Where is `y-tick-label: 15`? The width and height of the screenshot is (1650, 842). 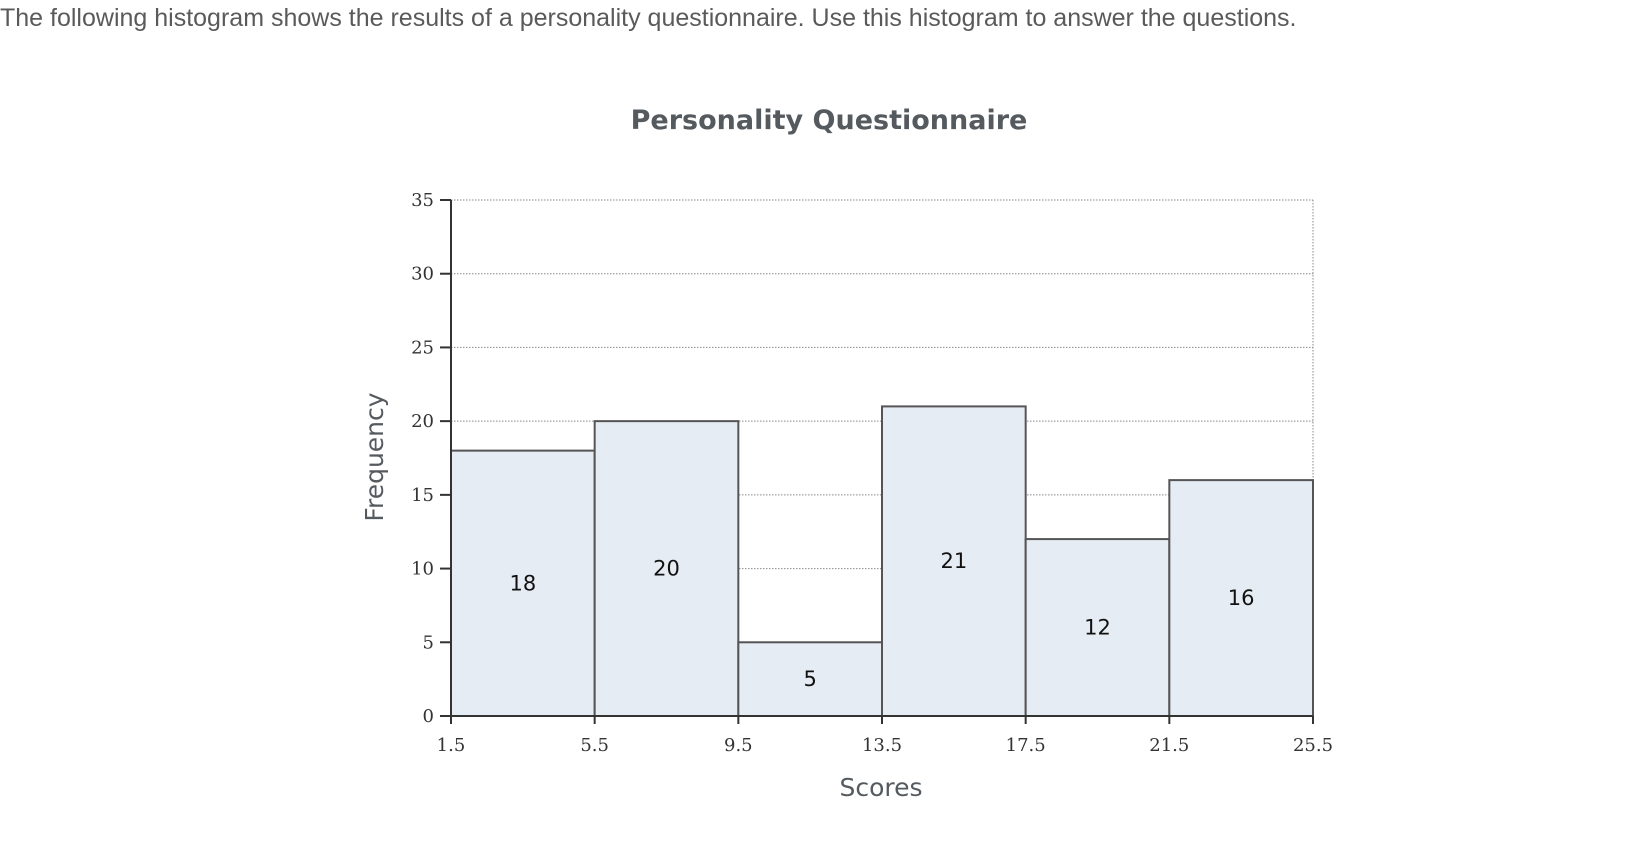 y-tick-label: 15 is located at coordinates (422, 495).